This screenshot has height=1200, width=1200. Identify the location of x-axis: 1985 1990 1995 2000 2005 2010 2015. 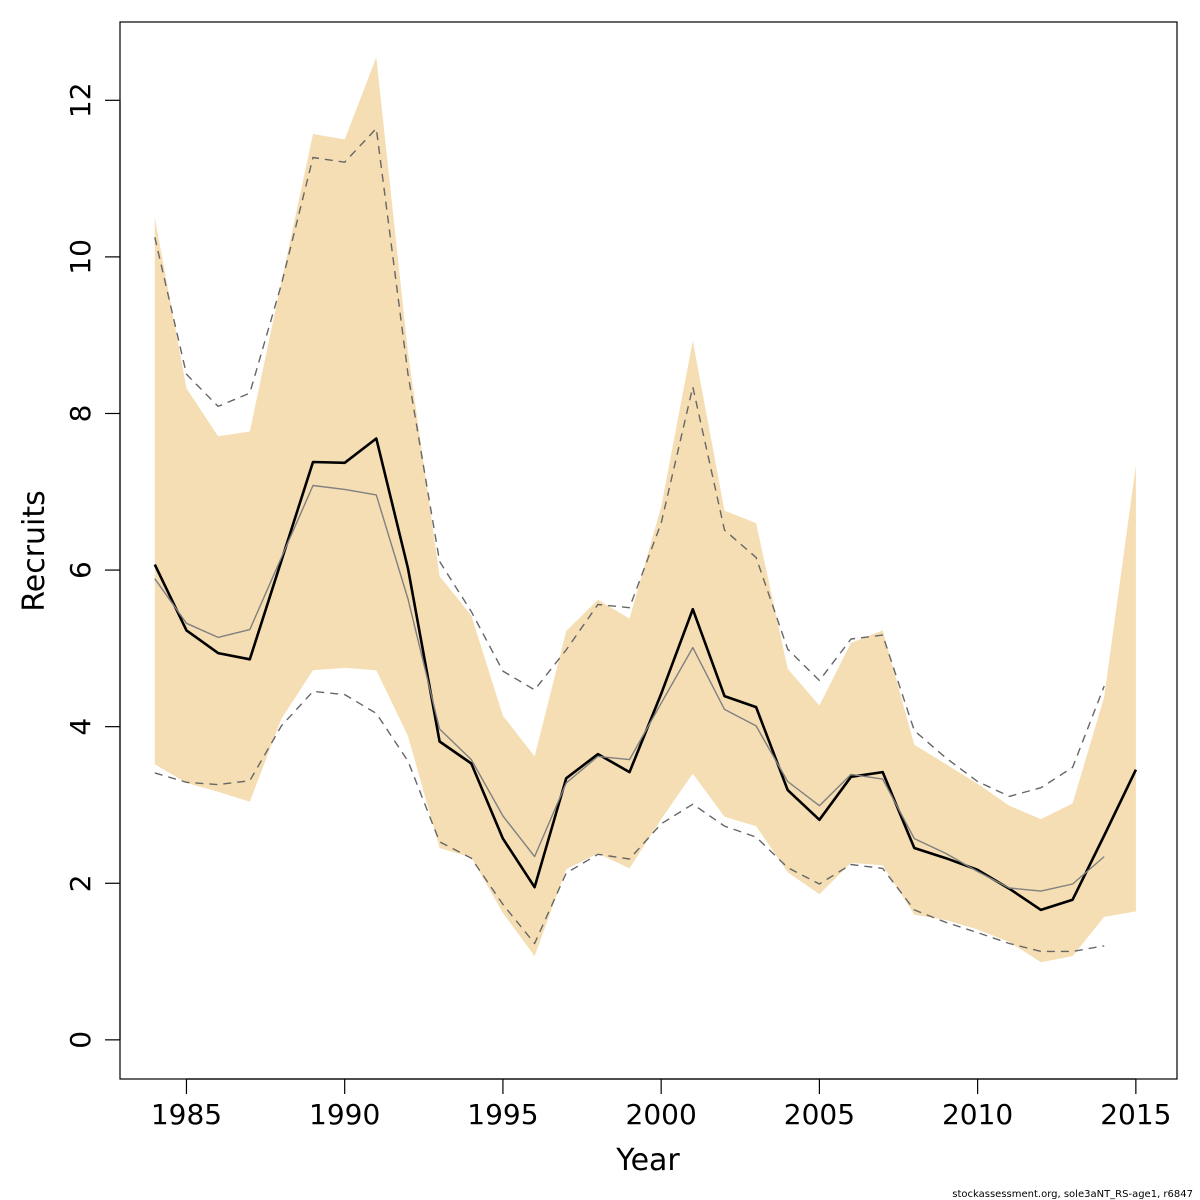
(661, 1104).